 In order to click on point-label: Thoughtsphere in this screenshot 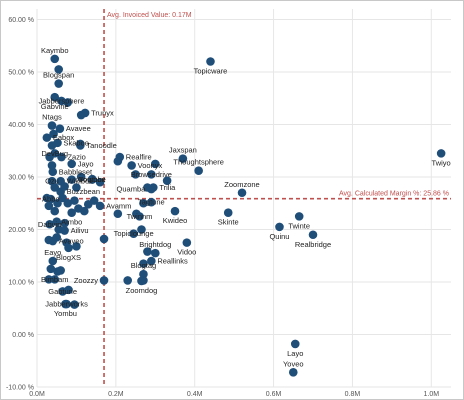, I will do `click(198, 162)`.